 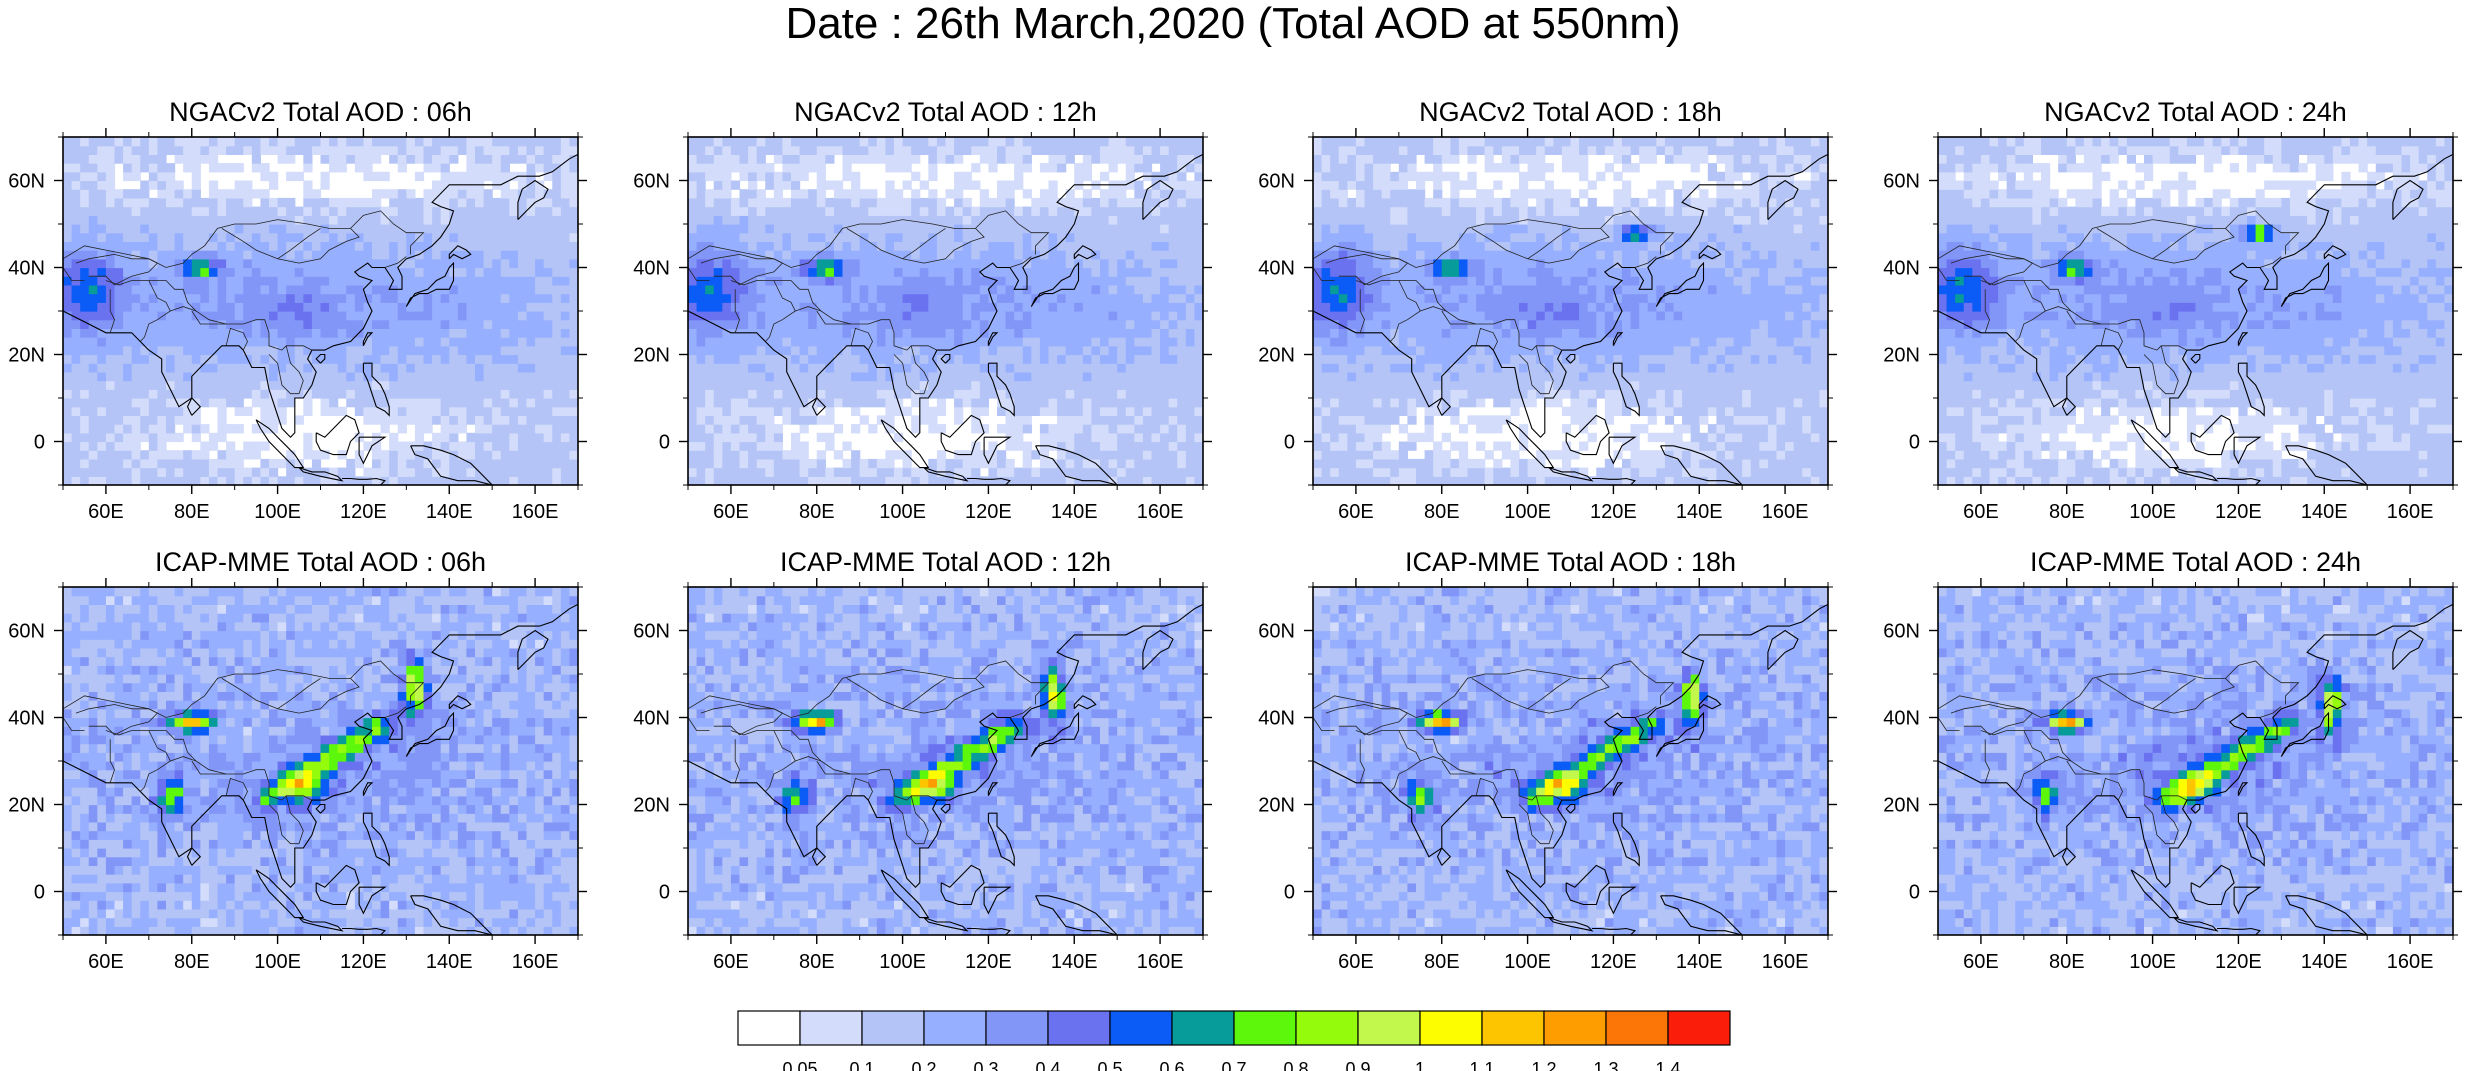 I want to click on panel-title: NGACv2 Total AOD : 06h, so click(x=320, y=112).